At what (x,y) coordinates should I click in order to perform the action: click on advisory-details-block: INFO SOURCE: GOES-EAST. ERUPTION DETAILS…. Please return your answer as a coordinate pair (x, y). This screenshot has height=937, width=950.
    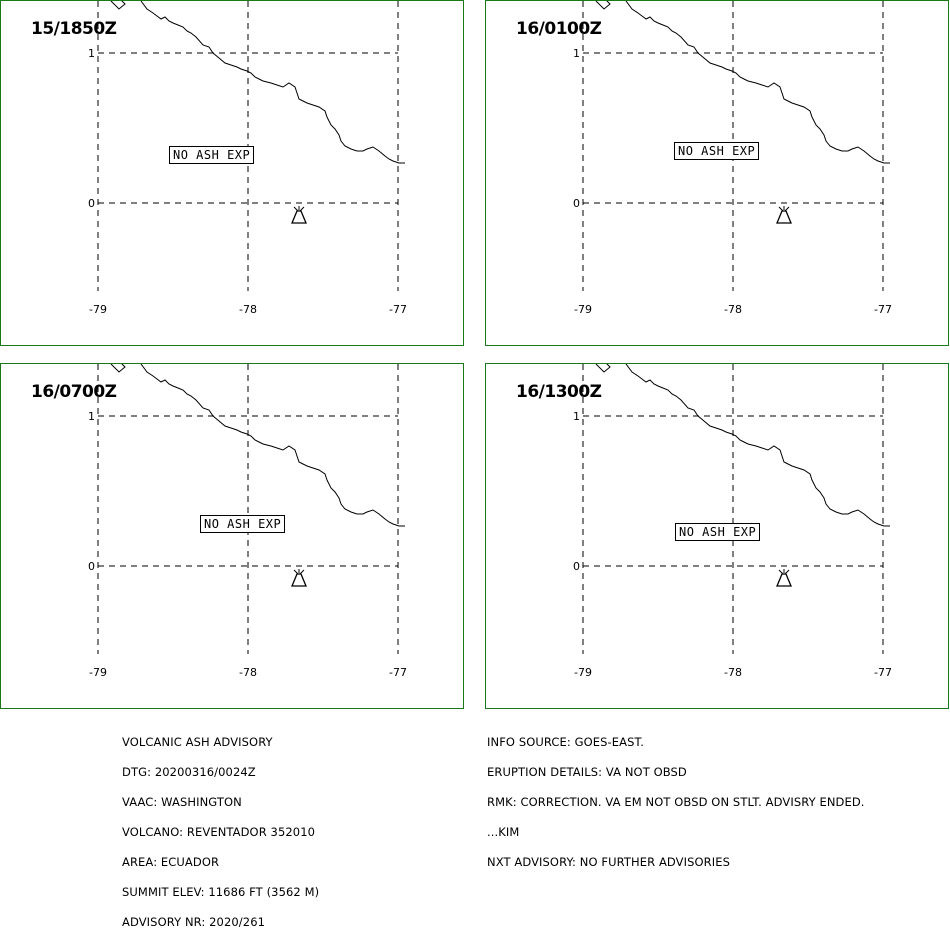
    Looking at the image, I should click on (676, 797).